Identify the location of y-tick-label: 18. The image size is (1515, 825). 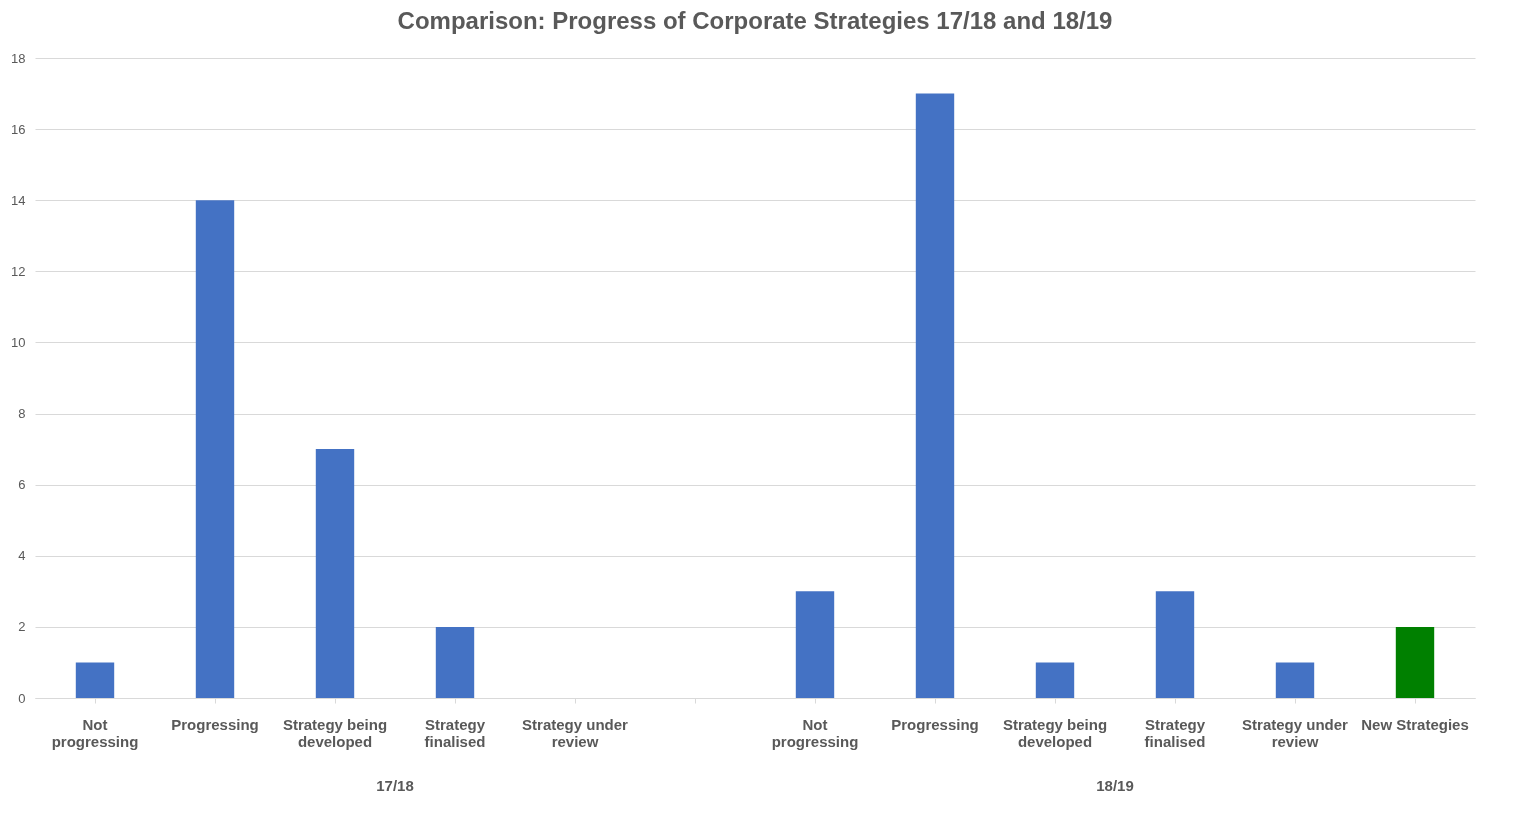
(18, 58).